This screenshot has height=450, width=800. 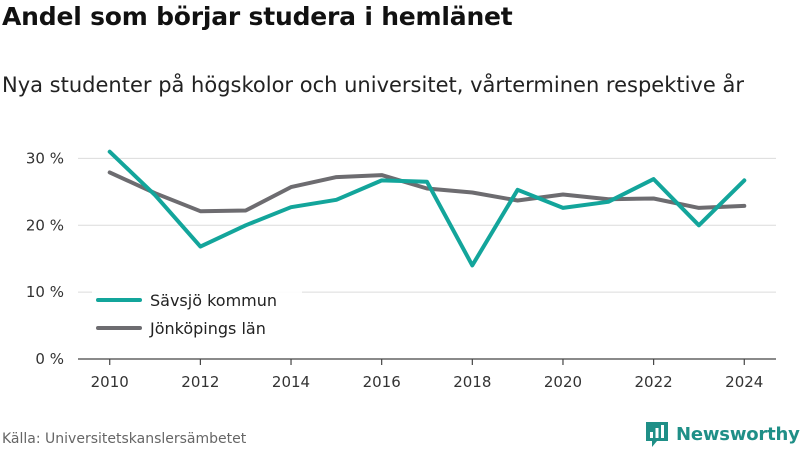 What do you see at coordinates (654, 382) in the screenshot?
I see `x-tick-label: 2022` at bounding box center [654, 382].